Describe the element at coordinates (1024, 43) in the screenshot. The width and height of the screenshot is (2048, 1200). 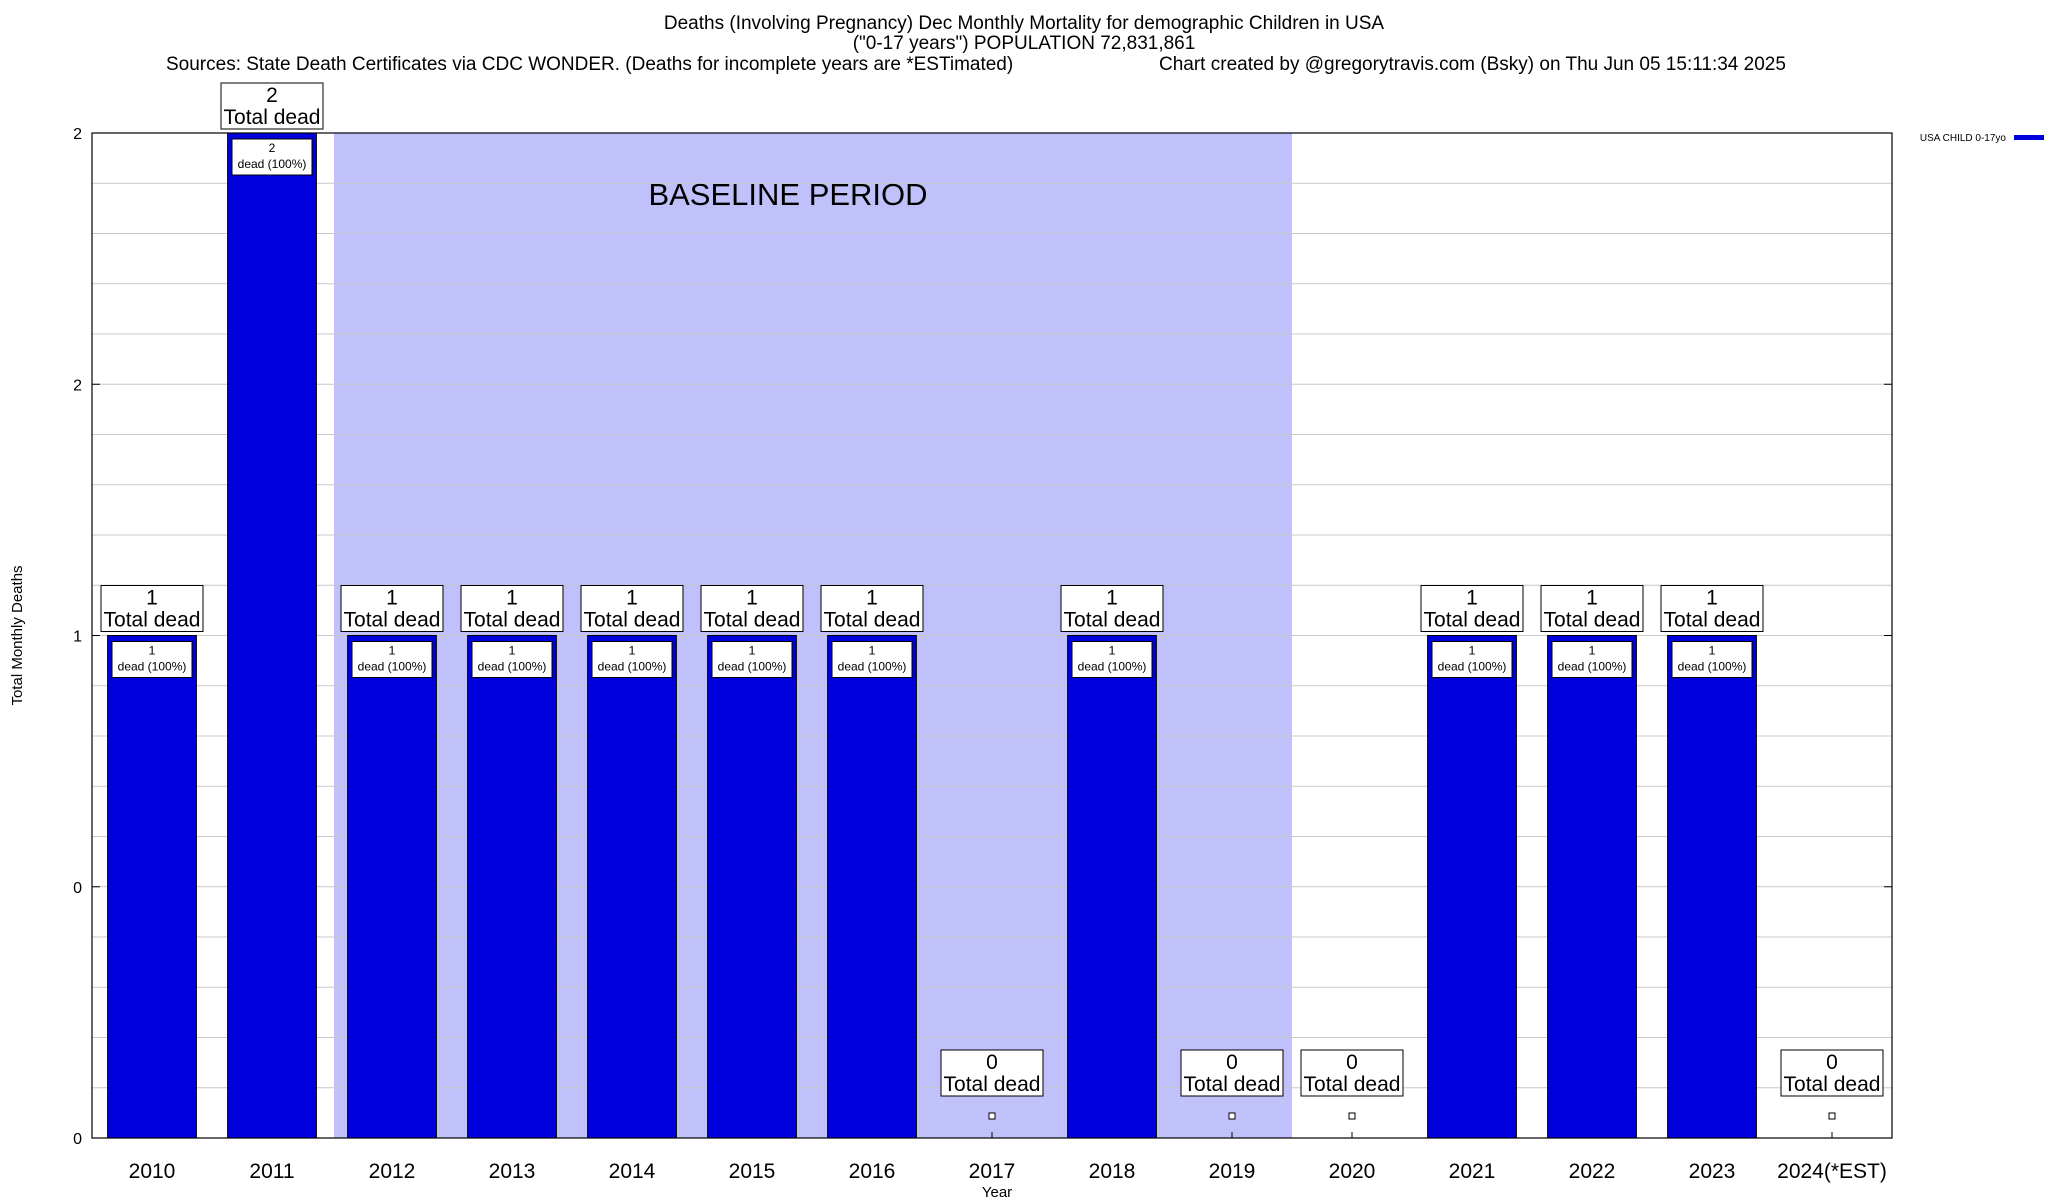
I see `chart-subtitle: ("0-17 years") POPULATION 72,831,861` at that location.